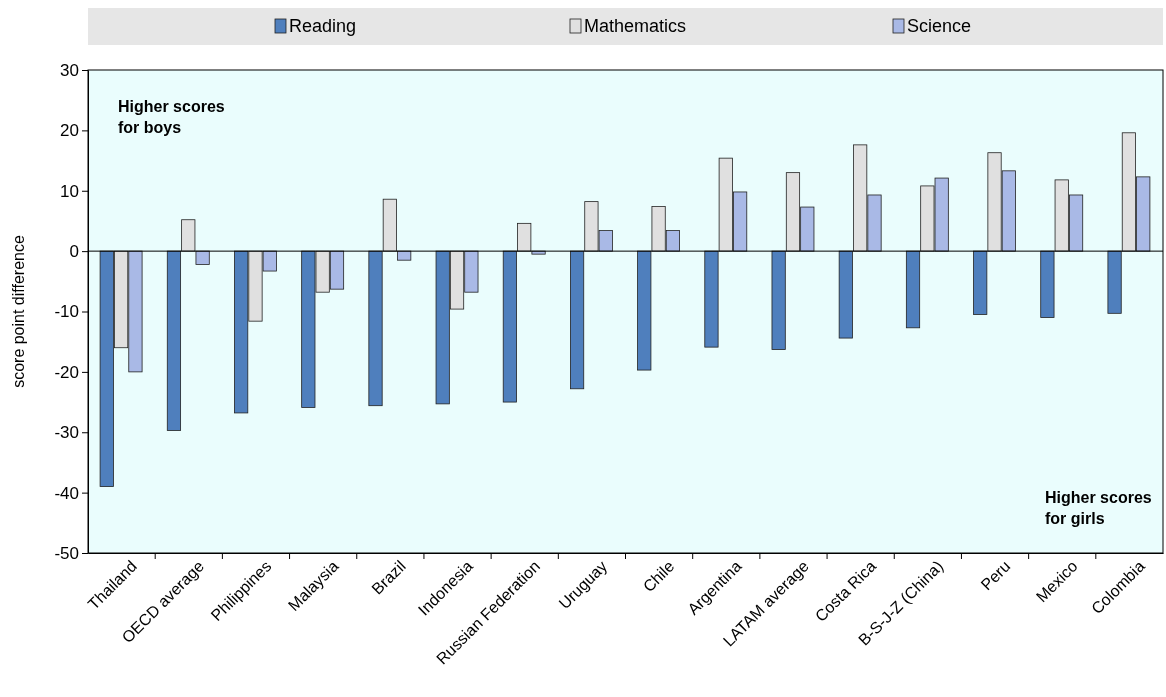 The width and height of the screenshot is (1166, 697). I want to click on y-tick-label: -40, so click(66, 493).